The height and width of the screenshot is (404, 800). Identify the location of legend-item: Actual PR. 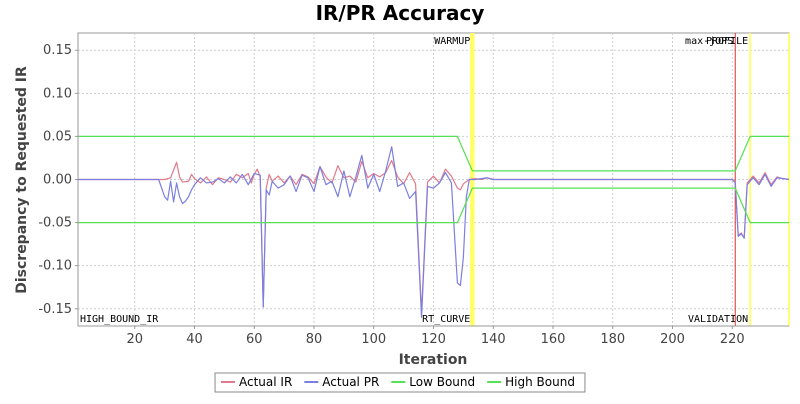
(341, 382).